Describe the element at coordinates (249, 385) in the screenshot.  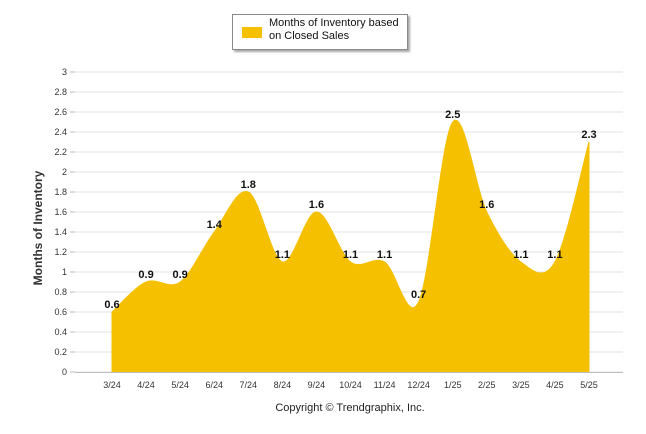
I see `x-tick-label: 7/24` at that location.